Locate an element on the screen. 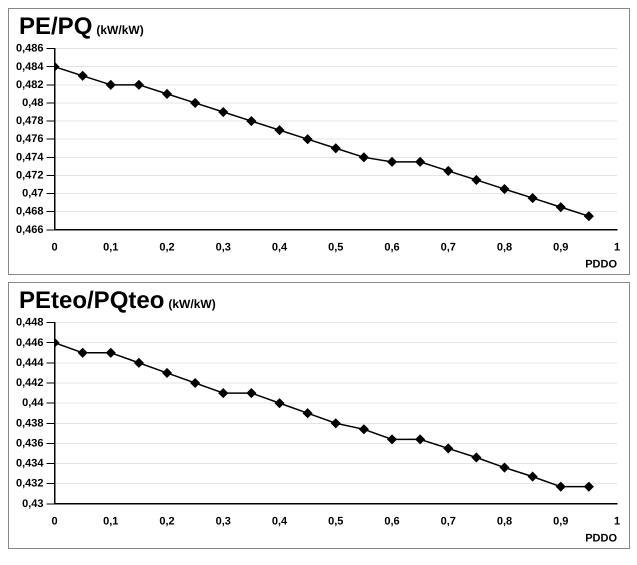 This screenshot has height=565, width=637. y-tick-label: 0,446 is located at coordinates (30, 342).